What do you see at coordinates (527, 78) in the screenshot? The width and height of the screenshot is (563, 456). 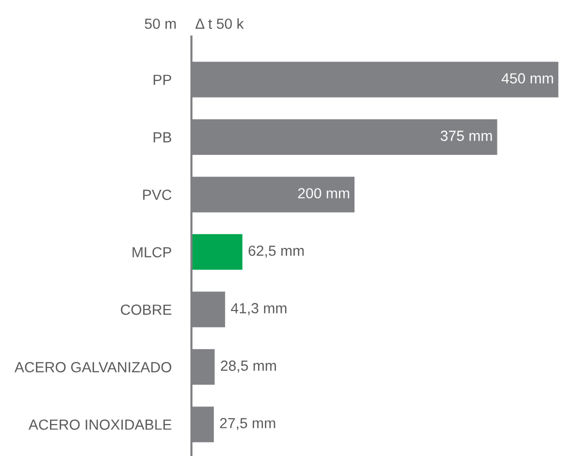 I see `data-label: 450 mm` at bounding box center [527, 78].